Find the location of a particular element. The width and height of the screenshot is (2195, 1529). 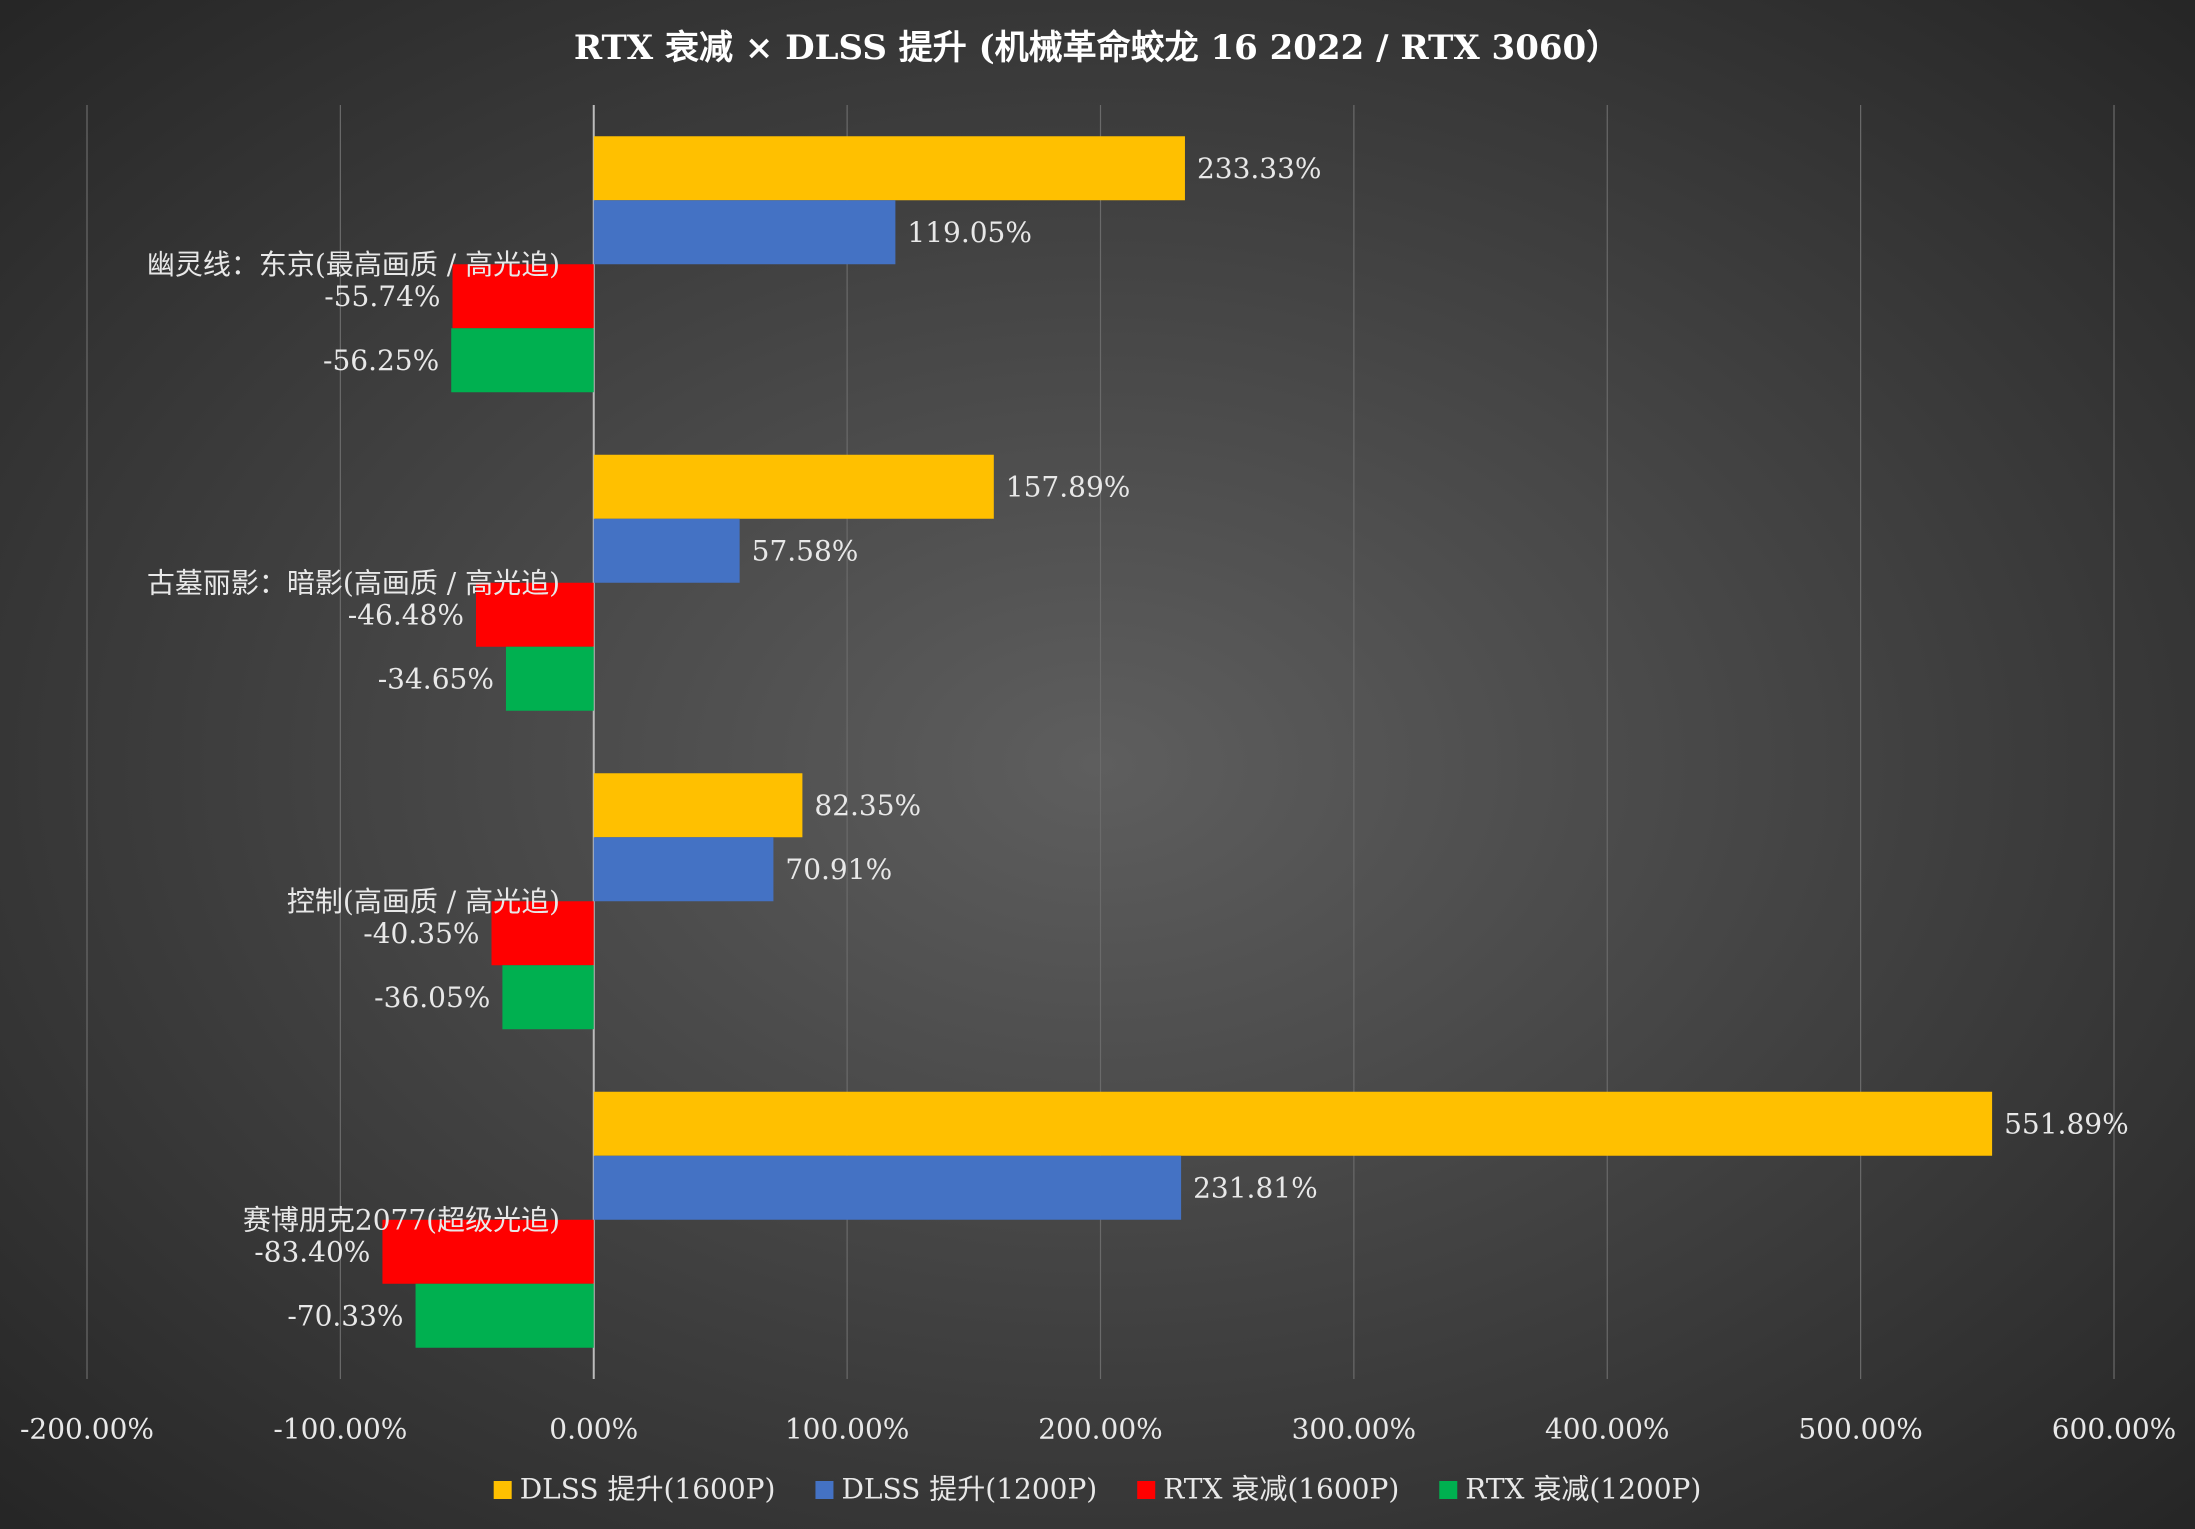

x-tick-label: 300.00% is located at coordinates (1354, 1429).